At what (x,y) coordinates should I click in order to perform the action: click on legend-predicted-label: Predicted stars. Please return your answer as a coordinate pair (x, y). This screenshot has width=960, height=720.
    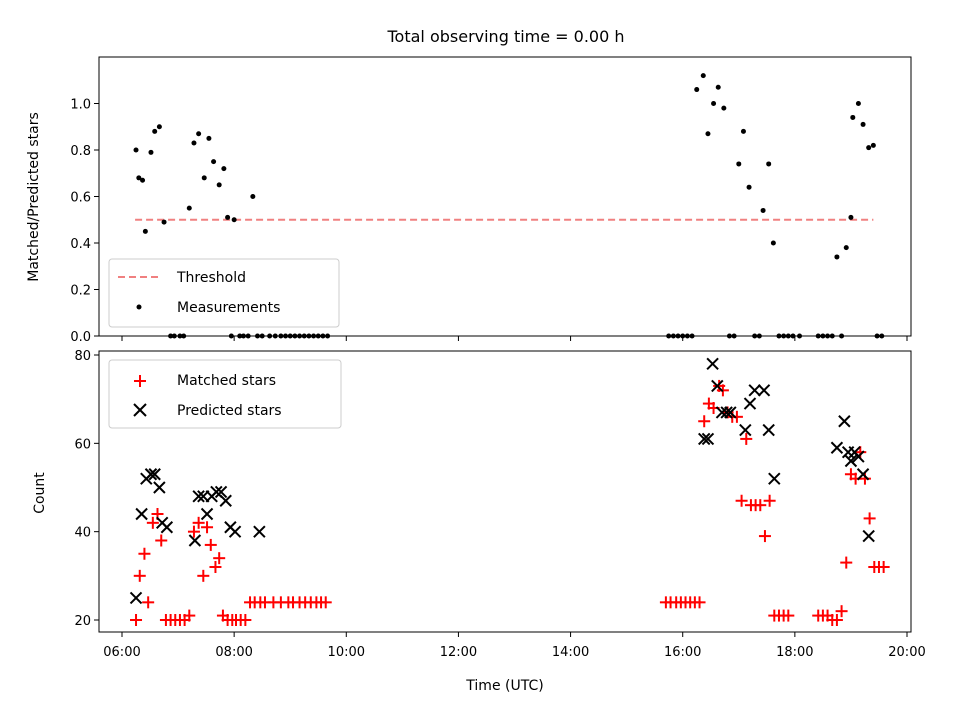
    Looking at the image, I should click on (229, 411).